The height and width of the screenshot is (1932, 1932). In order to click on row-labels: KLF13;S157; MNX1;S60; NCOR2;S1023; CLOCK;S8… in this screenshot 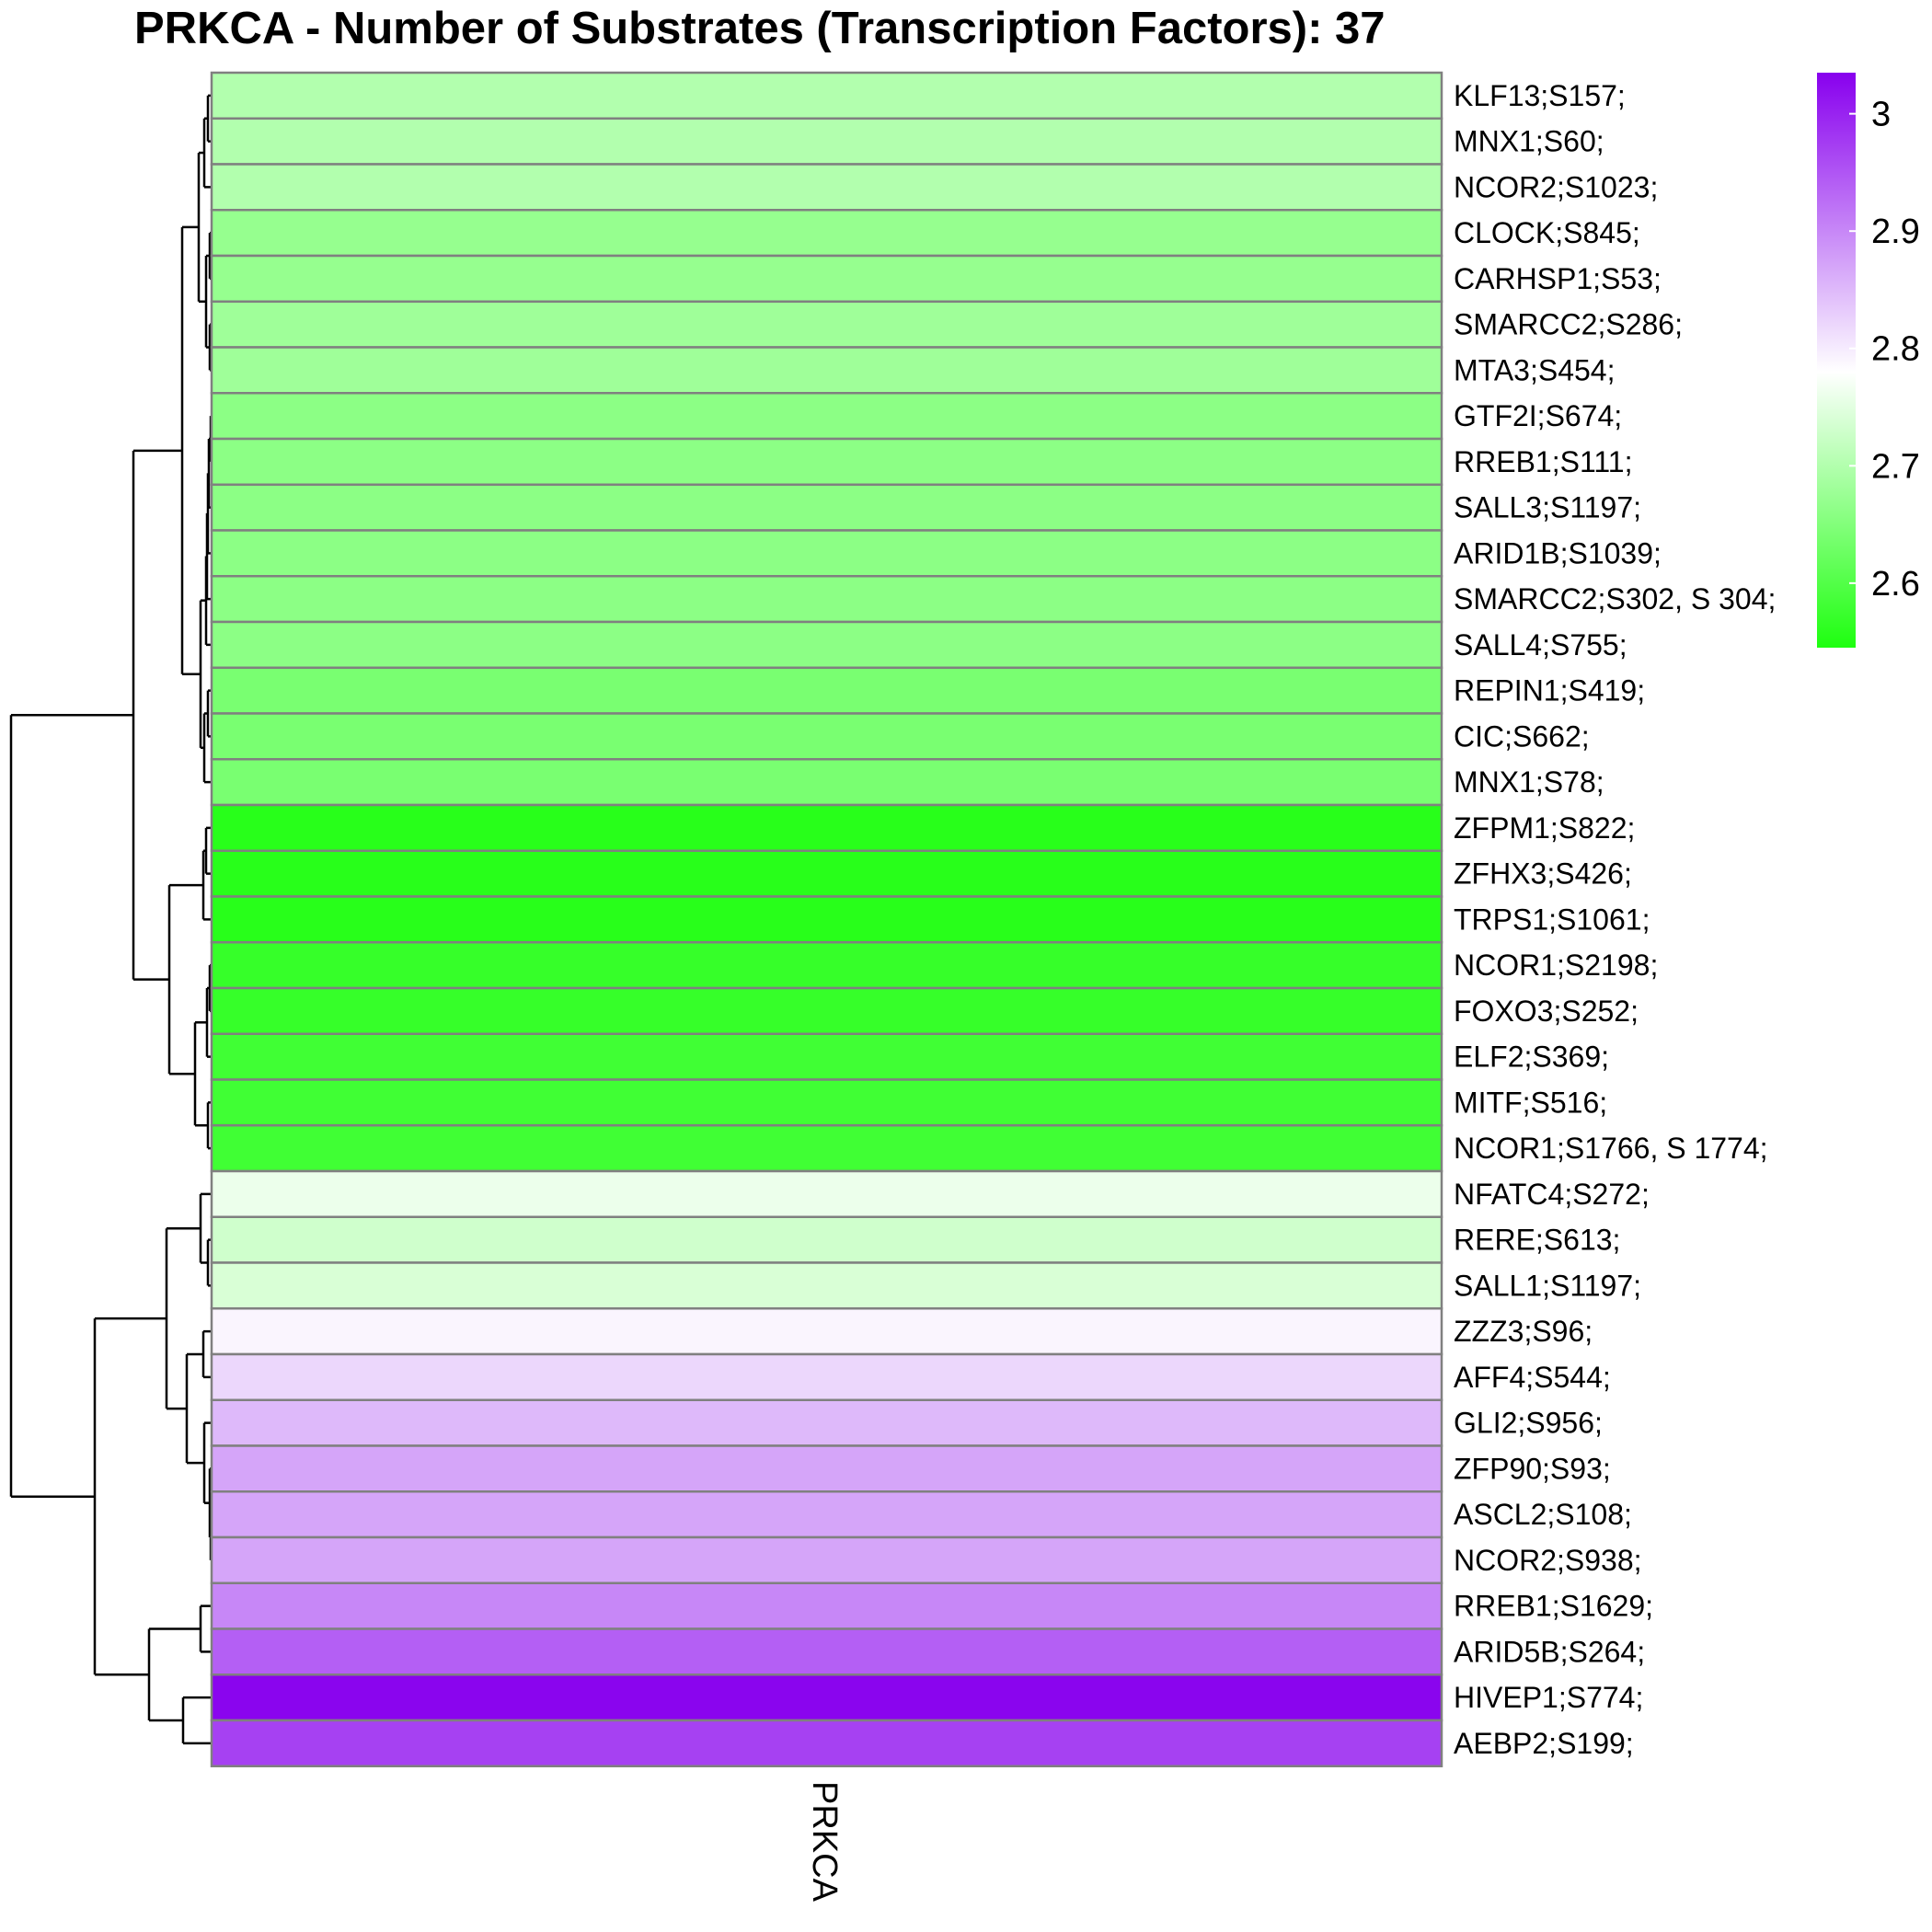, I will do `click(1615, 919)`.